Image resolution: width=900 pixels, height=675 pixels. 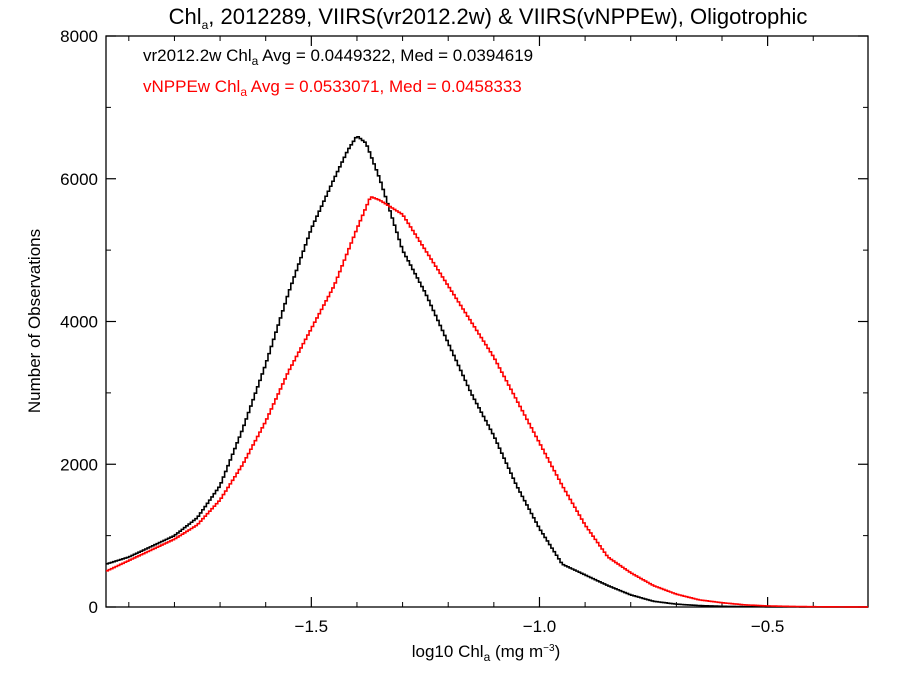 What do you see at coordinates (79, 464) in the screenshot?
I see `y-tick-label: 2000` at bounding box center [79, 464].